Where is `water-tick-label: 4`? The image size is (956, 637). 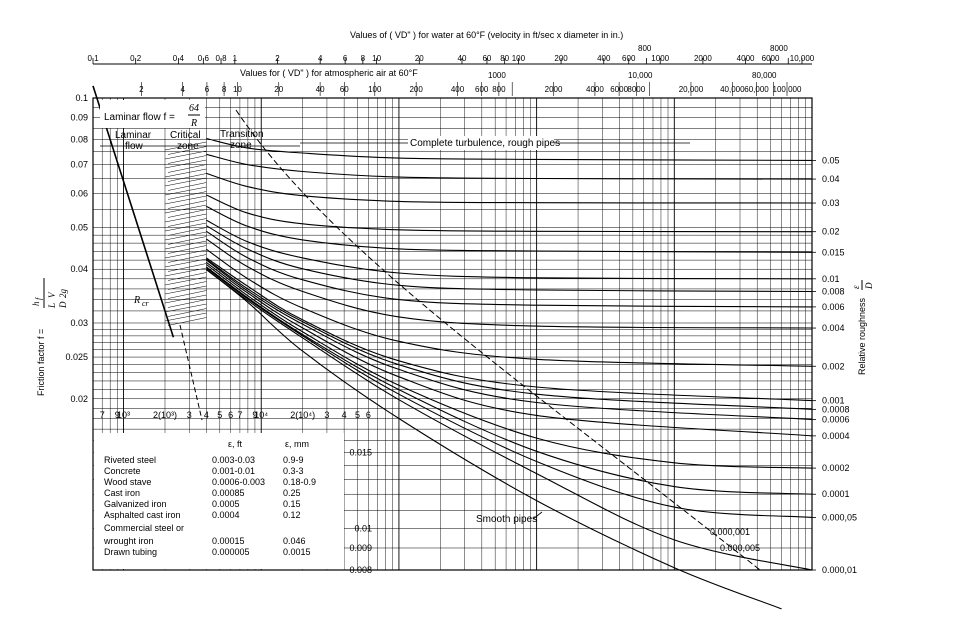
water-tick-label: 4 is located at coordinates (320, 58).